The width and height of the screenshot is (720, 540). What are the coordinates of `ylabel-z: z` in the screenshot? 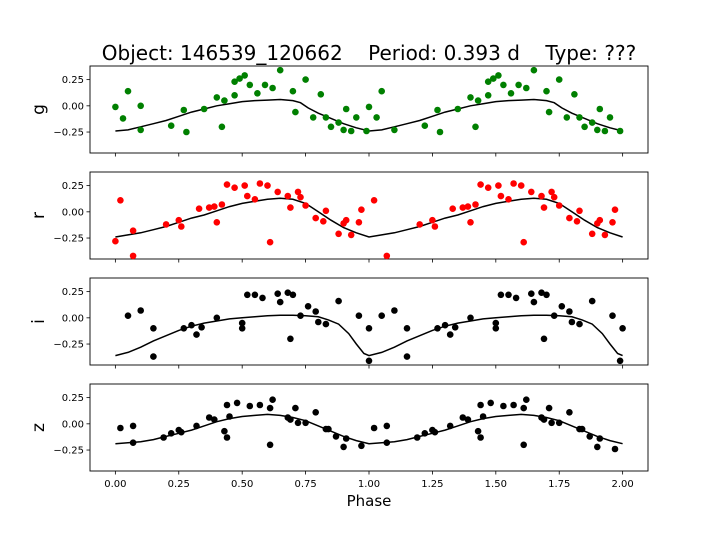 It's located at (39, 427).